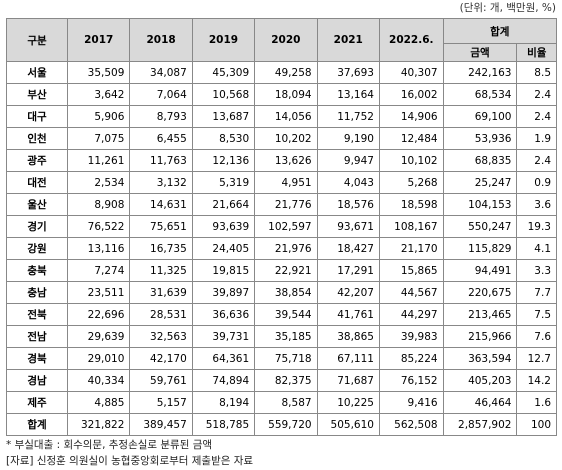  Describe the element at coordinates (286, 116) in the screenshot. I see `value-cell: 14,056` at that location.